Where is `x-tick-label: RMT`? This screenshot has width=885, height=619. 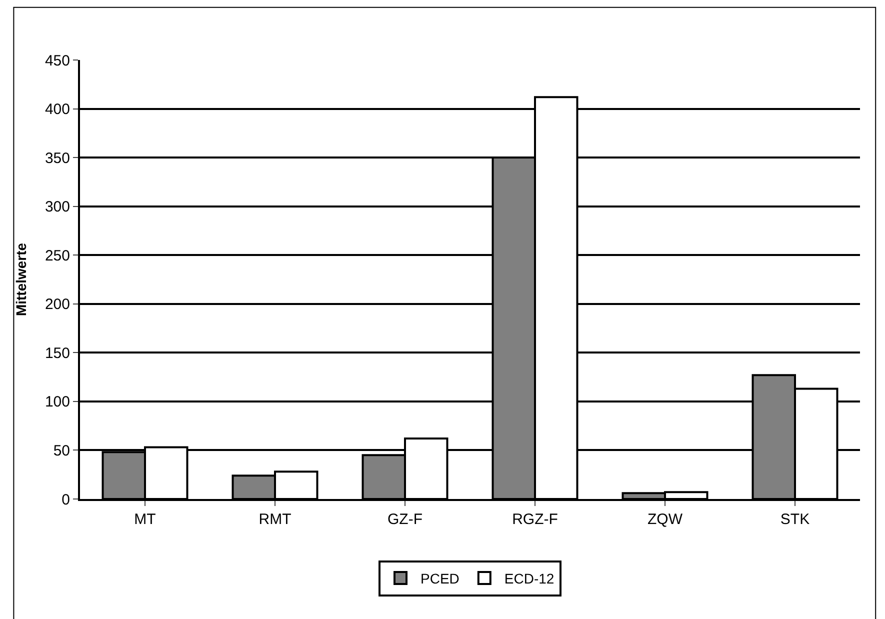 x-tick-label: RMT is located at coordinates (275, 519).